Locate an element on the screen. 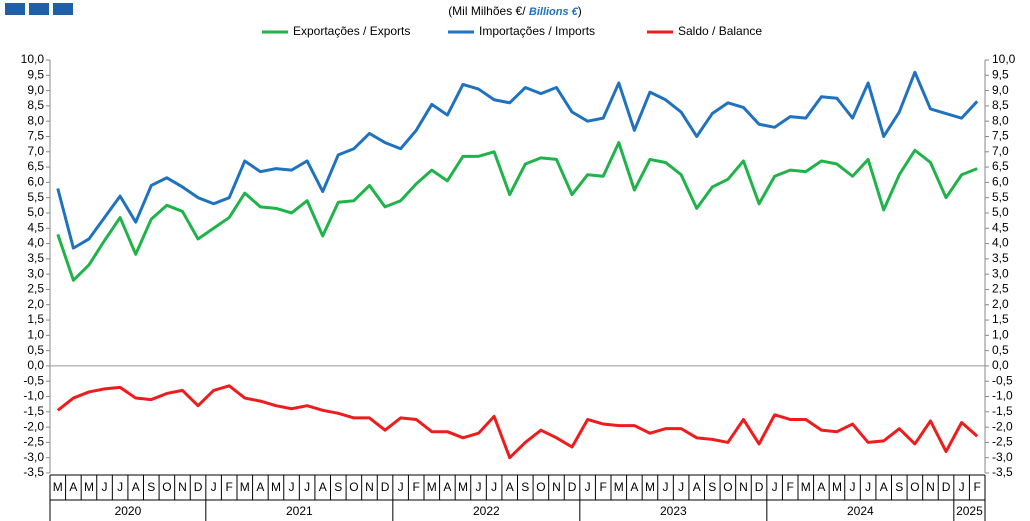 The image size is (1030, 521). y-tick-label: 8,5 is located at coordinates (35, 105).